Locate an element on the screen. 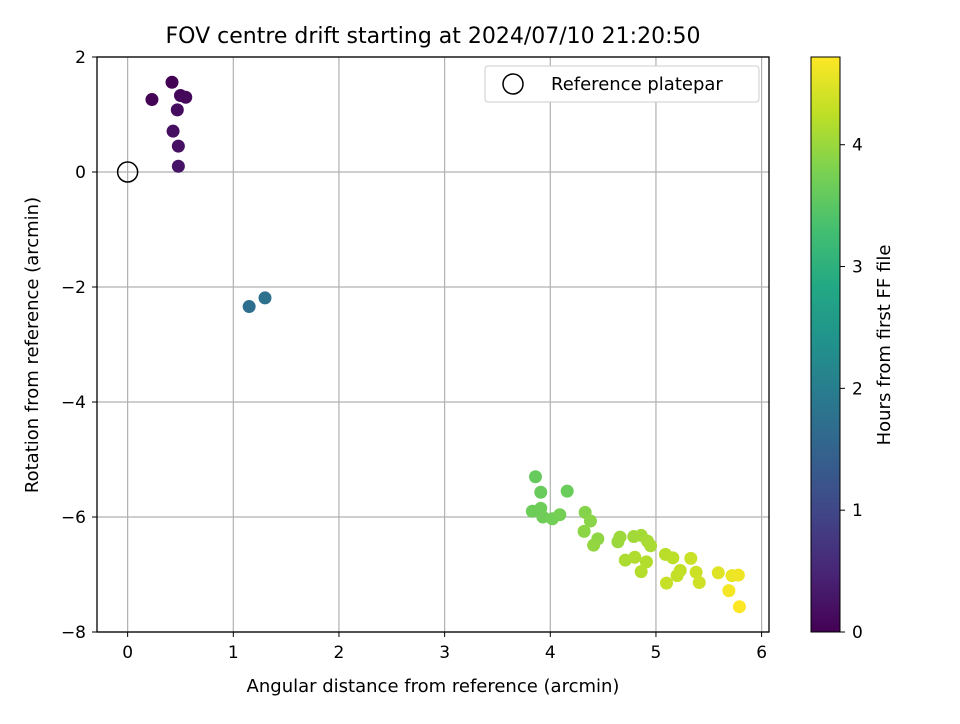 This screenshot has width=960, height=724. y-tick-label: −8 is located at coordinates (73, 633).